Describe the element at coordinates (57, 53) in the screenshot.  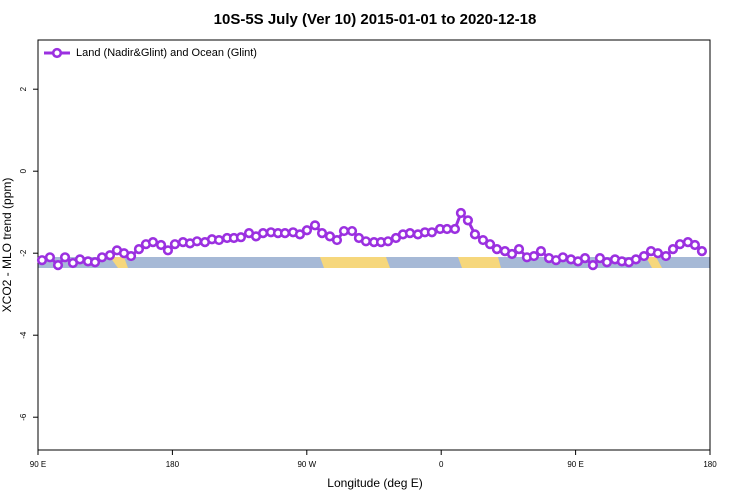
I see `legend-marker` at that location.